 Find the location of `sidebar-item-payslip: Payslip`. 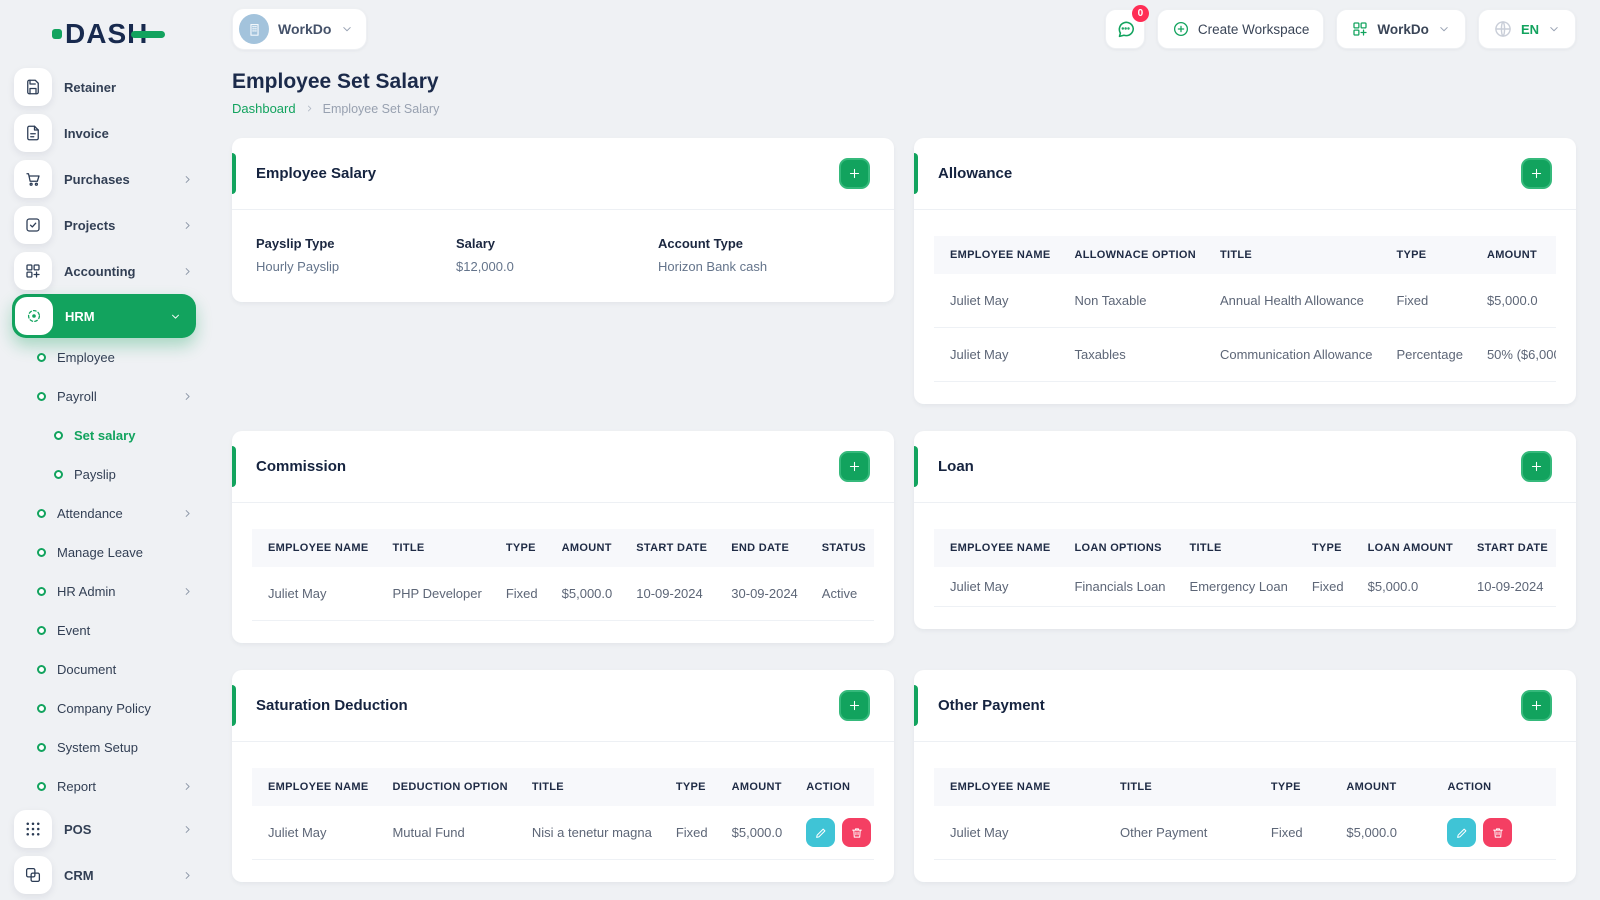

sidebar-item-payslip: Payslip is located at coordinates (105, 474).